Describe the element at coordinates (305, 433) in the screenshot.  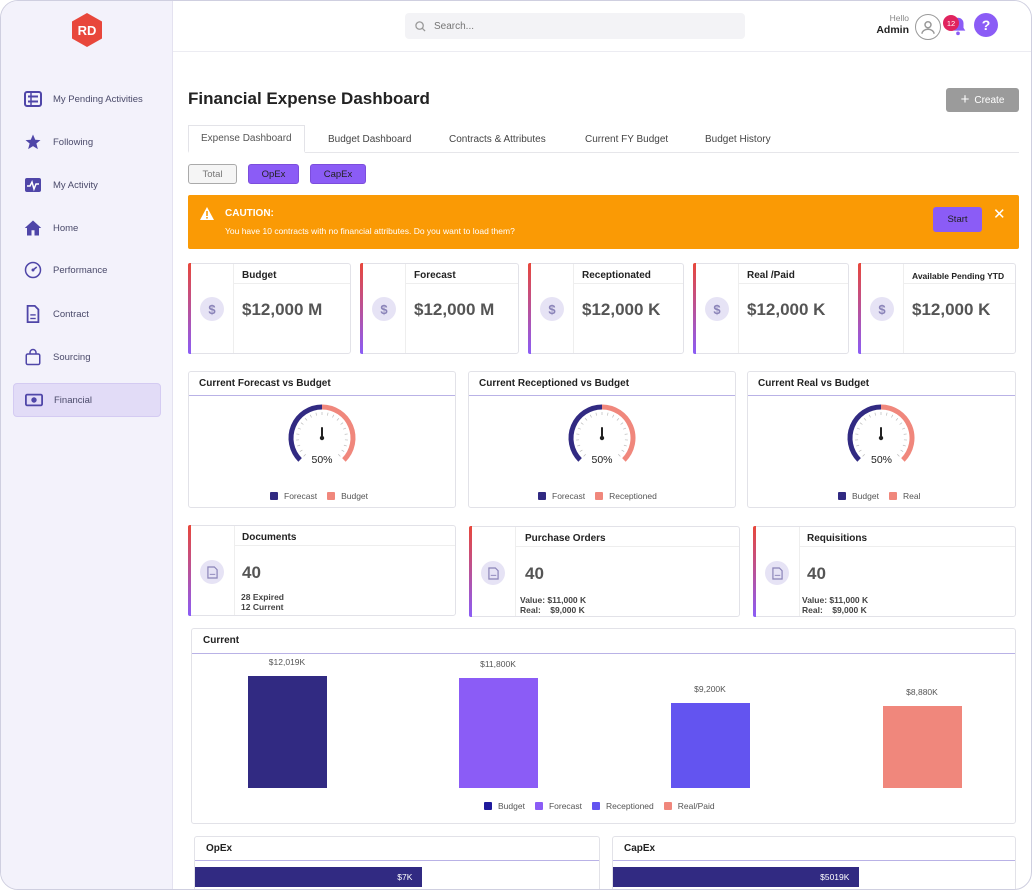
I see `gauge-arc-primary` at that location.